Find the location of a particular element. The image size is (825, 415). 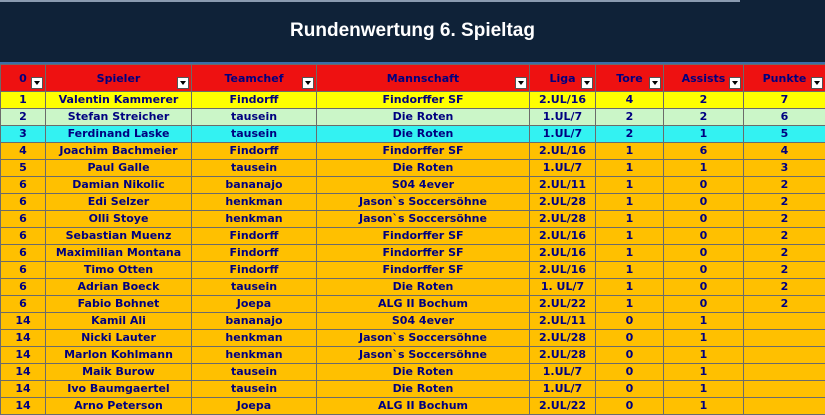

cell-rank: 3 is located at coordinates (23, 134).